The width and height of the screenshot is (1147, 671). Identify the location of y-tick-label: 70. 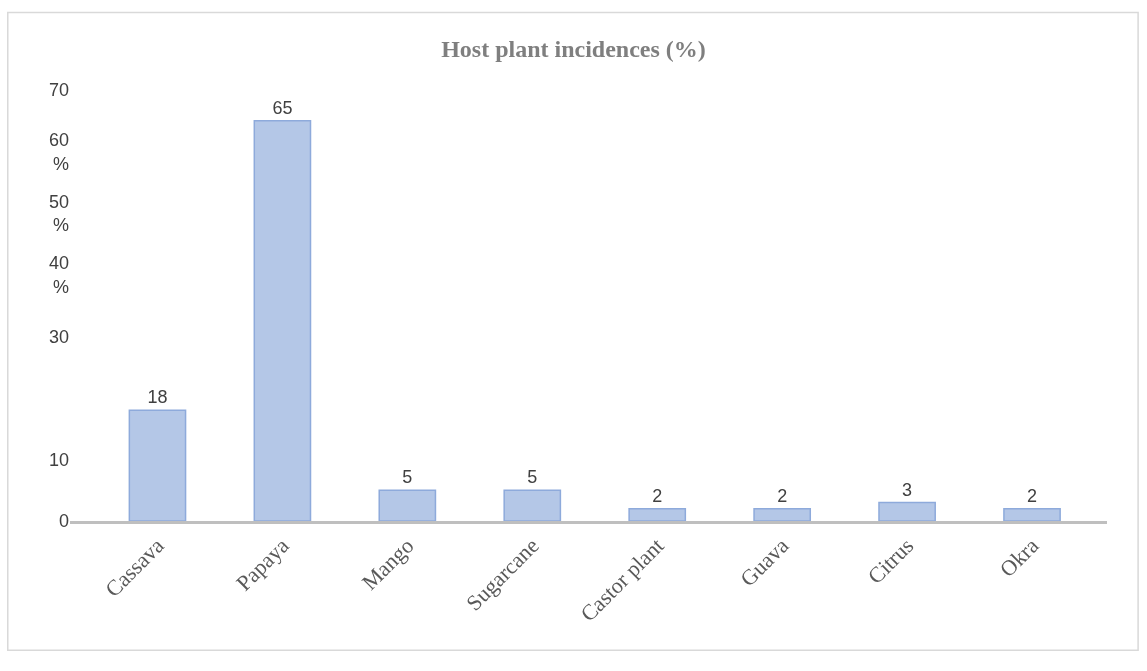
(58, 90).